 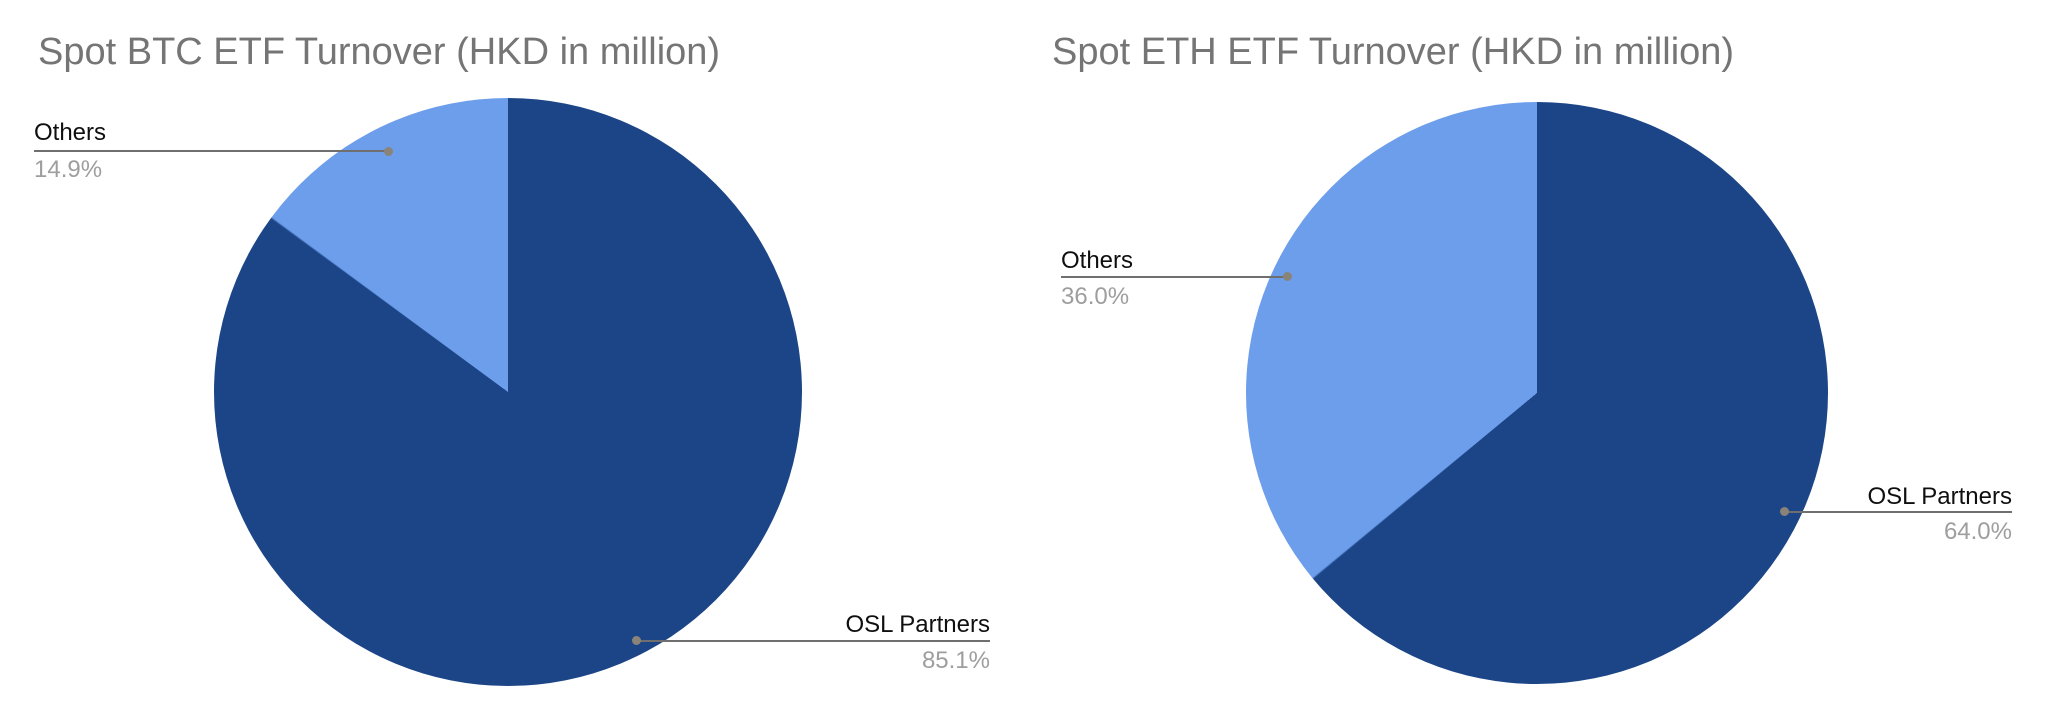 What do you see at coordinates (211, 151) in the screenshot?
I see `btc-others-leader-line` at bounding box center [211, 151].